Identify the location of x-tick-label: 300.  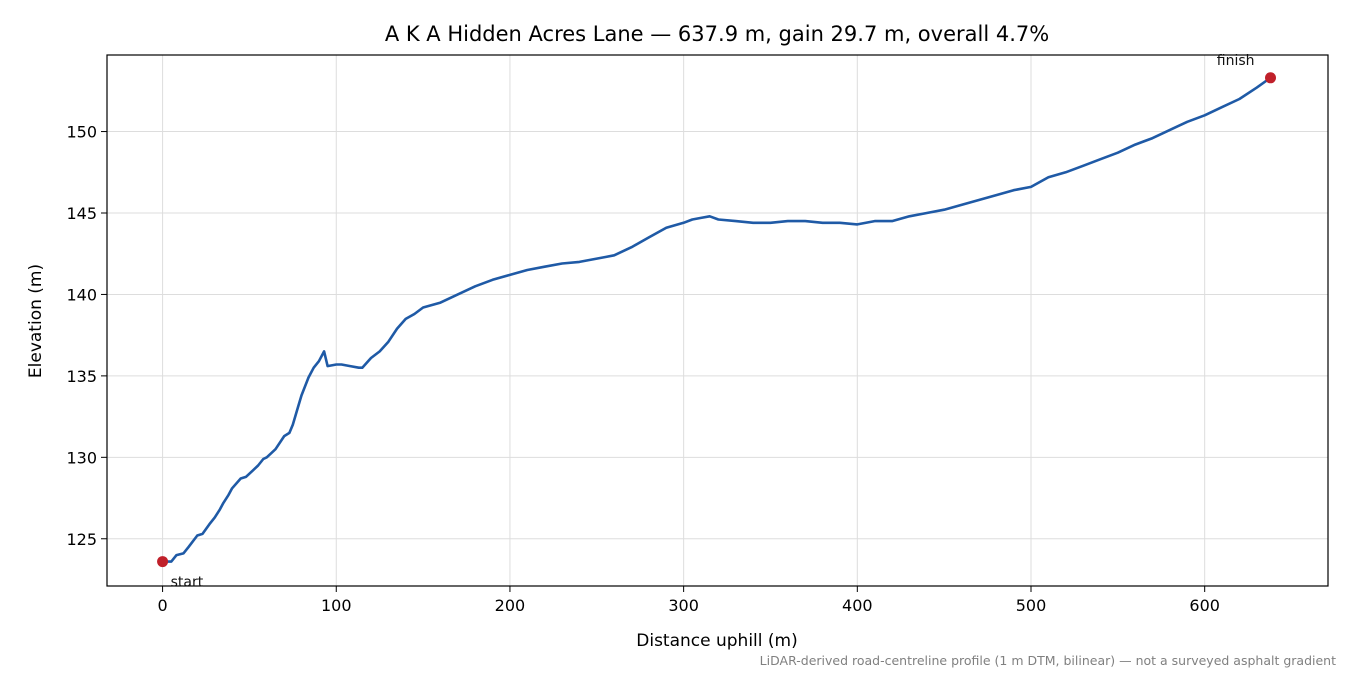
(683, 605).